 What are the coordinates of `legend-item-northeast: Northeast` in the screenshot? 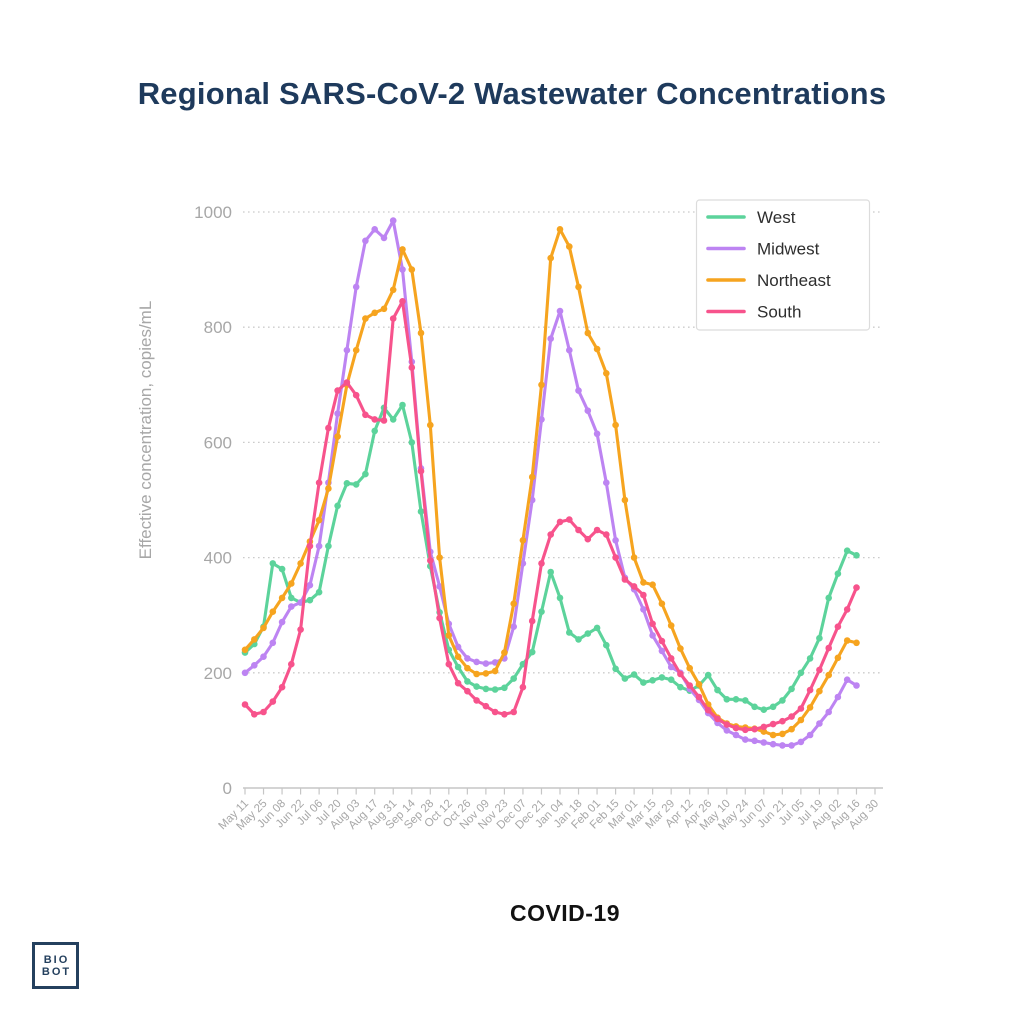 It's located at (768, 280).